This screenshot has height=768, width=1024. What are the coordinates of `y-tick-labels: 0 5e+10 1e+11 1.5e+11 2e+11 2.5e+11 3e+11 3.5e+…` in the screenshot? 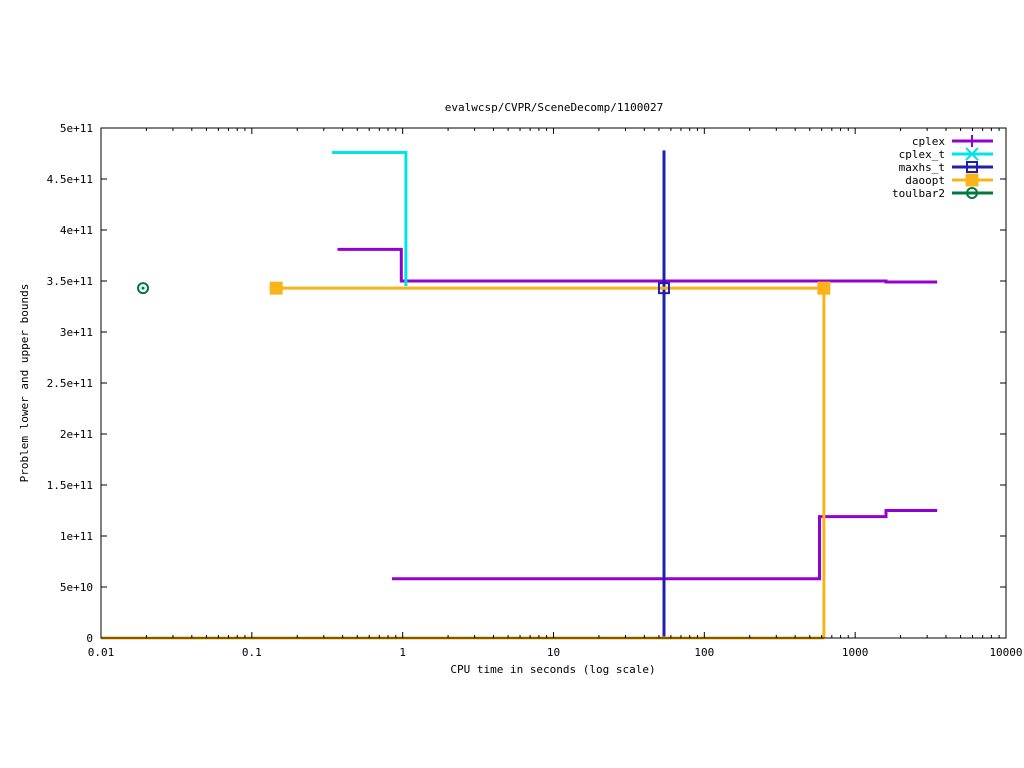 It's located at (70, 383).